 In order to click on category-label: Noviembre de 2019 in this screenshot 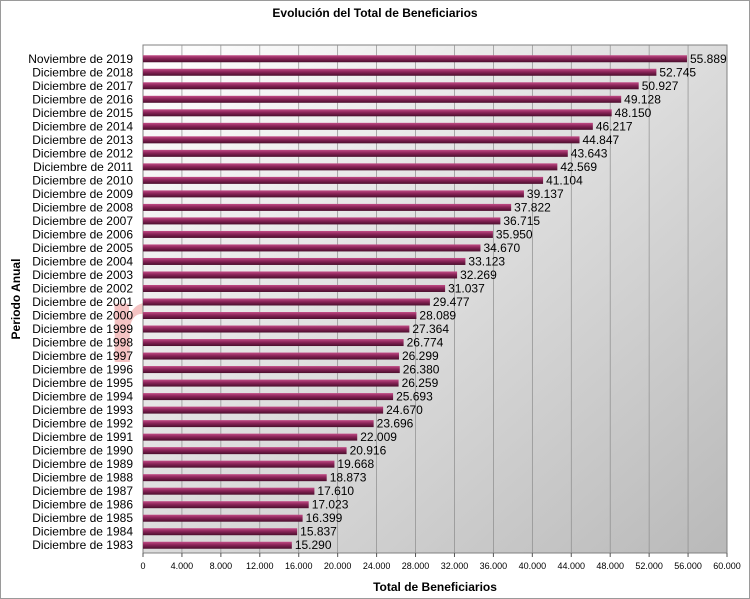, I will do `click(80, 59)`.